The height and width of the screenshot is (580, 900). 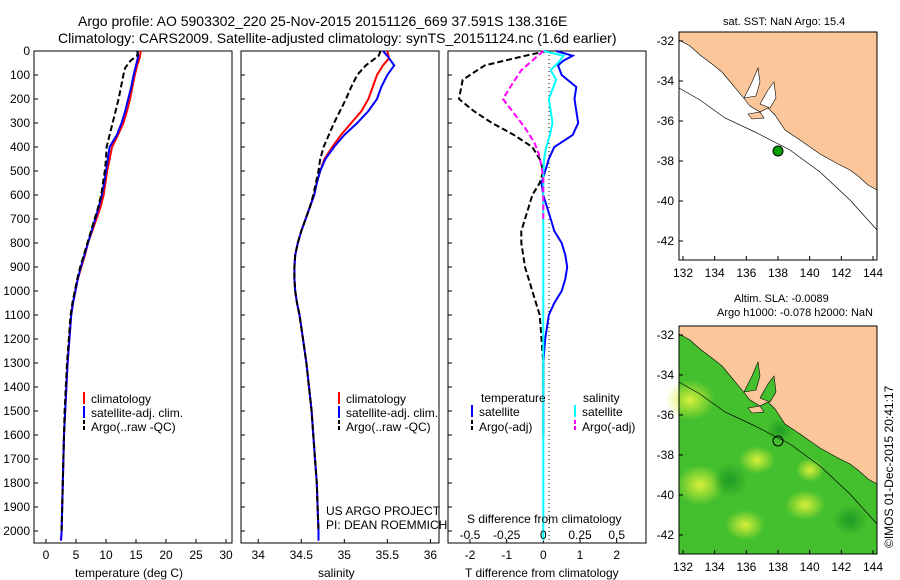 I want to click on depth-tick-label: 300, so click(x=20, y=123).